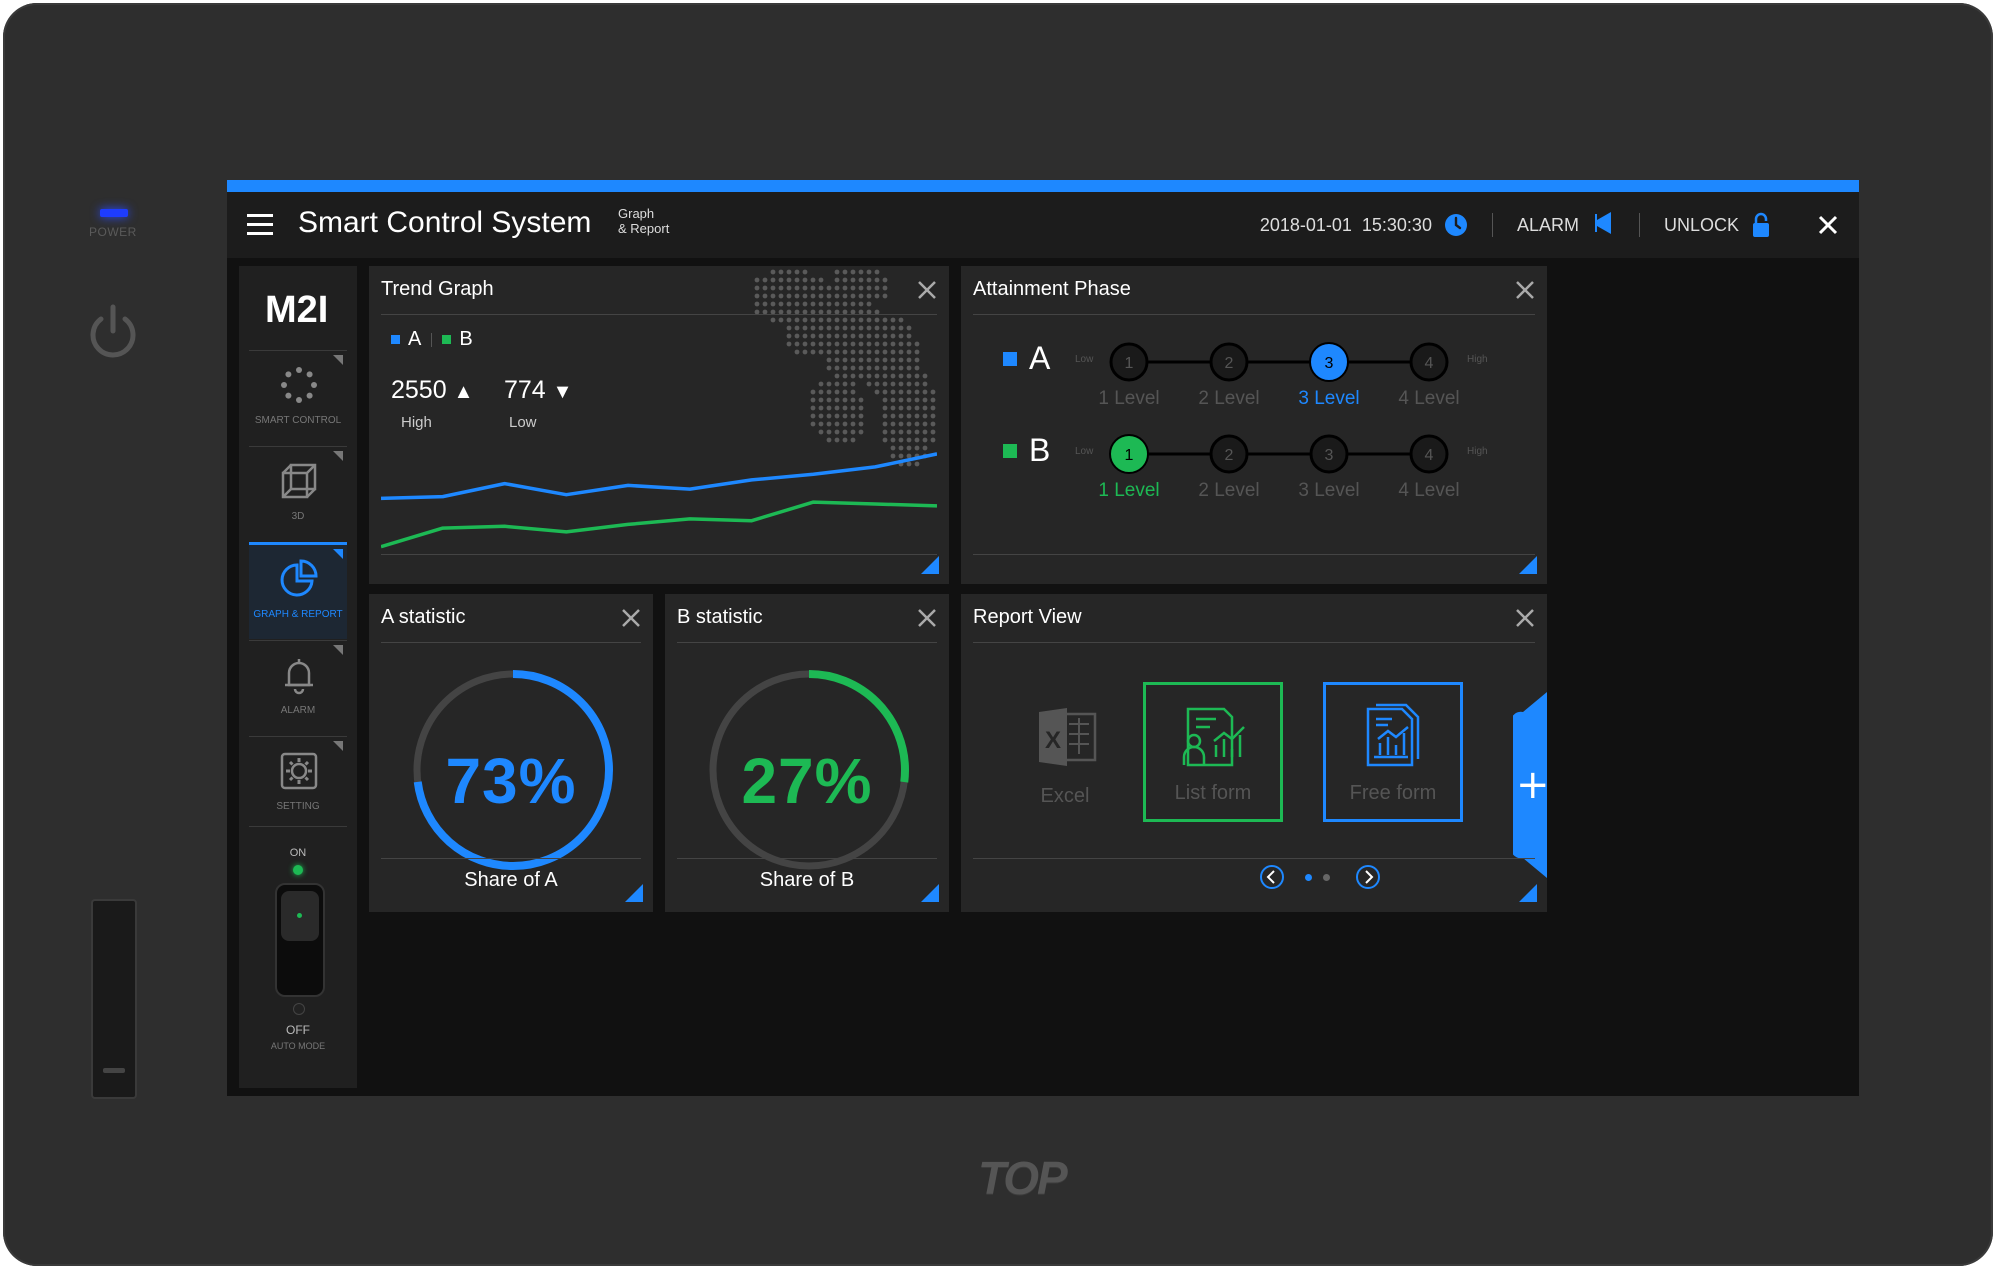  I want to click on report-card-excel: X Excel, so click(1065, 752).